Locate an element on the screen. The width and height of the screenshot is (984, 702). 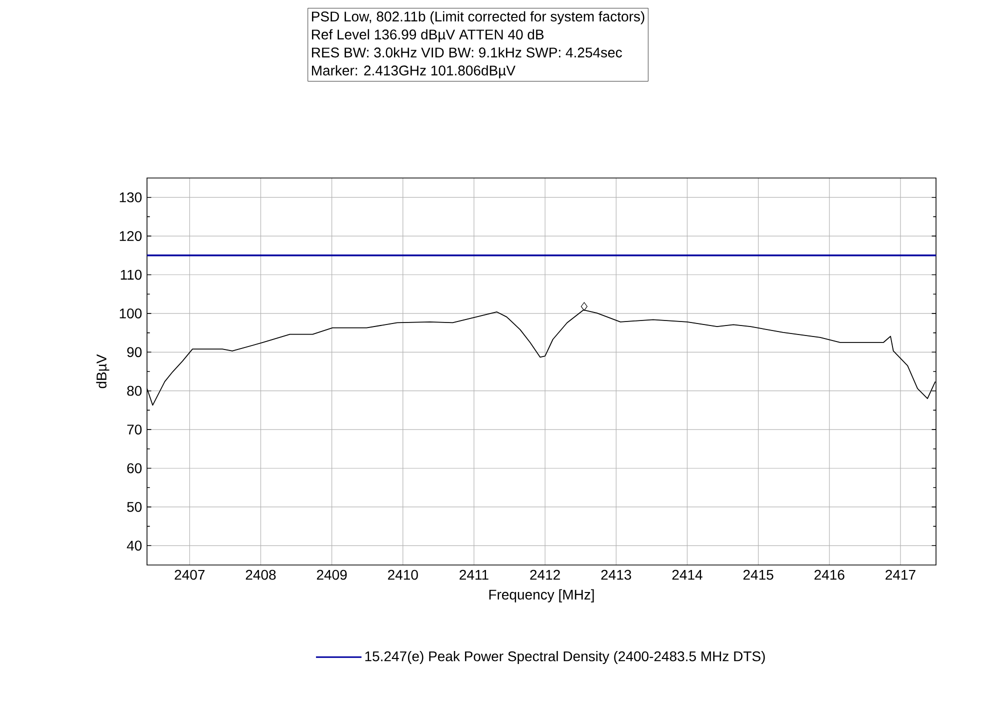
text: PSD Low, 802.11b (Limit corrected for system factors) is located at coordinates (478, 17).